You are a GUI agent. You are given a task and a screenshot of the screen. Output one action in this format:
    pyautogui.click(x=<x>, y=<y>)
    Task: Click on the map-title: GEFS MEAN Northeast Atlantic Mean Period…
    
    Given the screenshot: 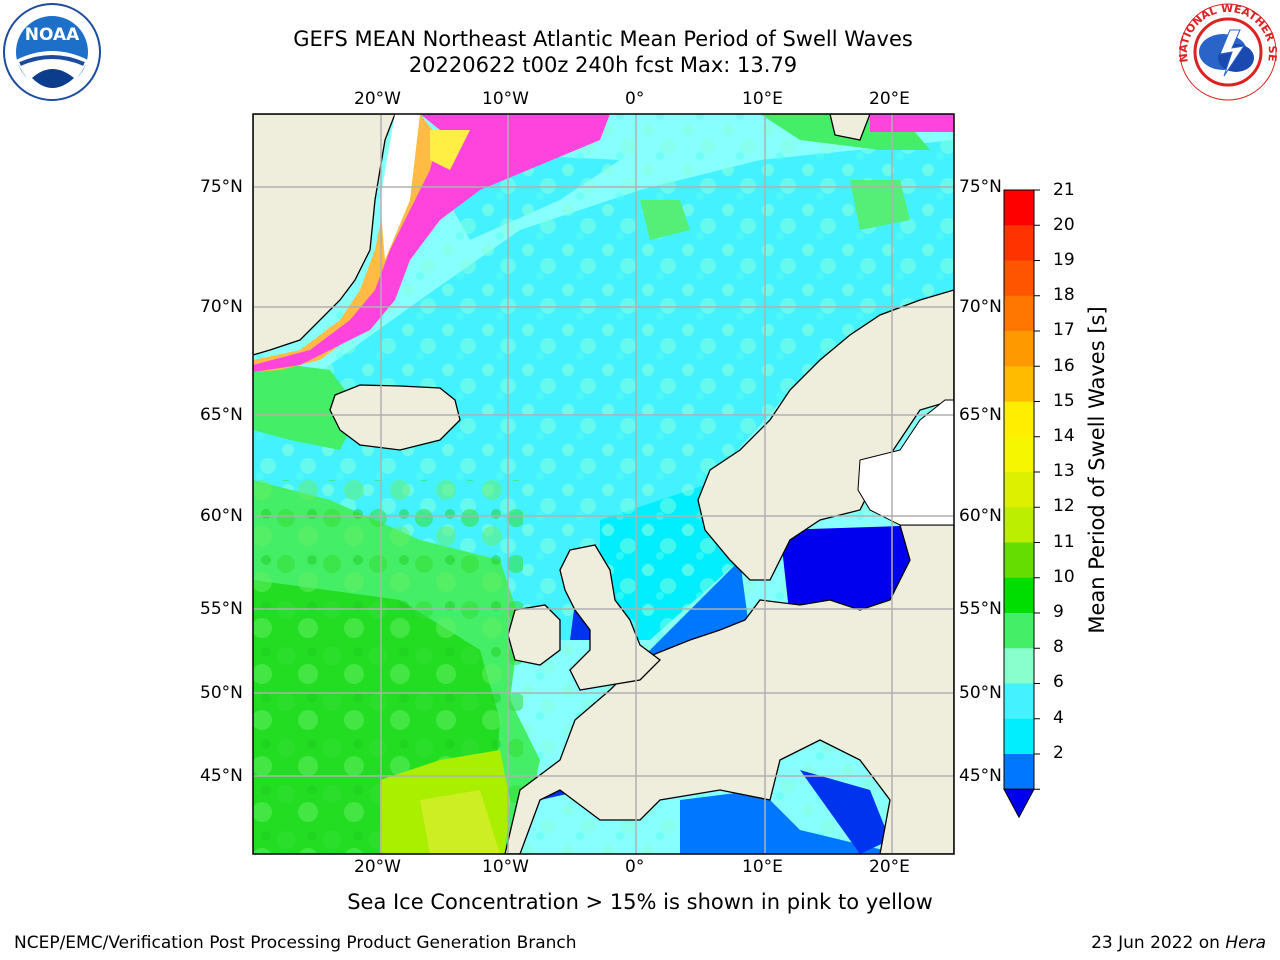 What is the action you would take?
    pyautogui.click(x=603, y=39)
    